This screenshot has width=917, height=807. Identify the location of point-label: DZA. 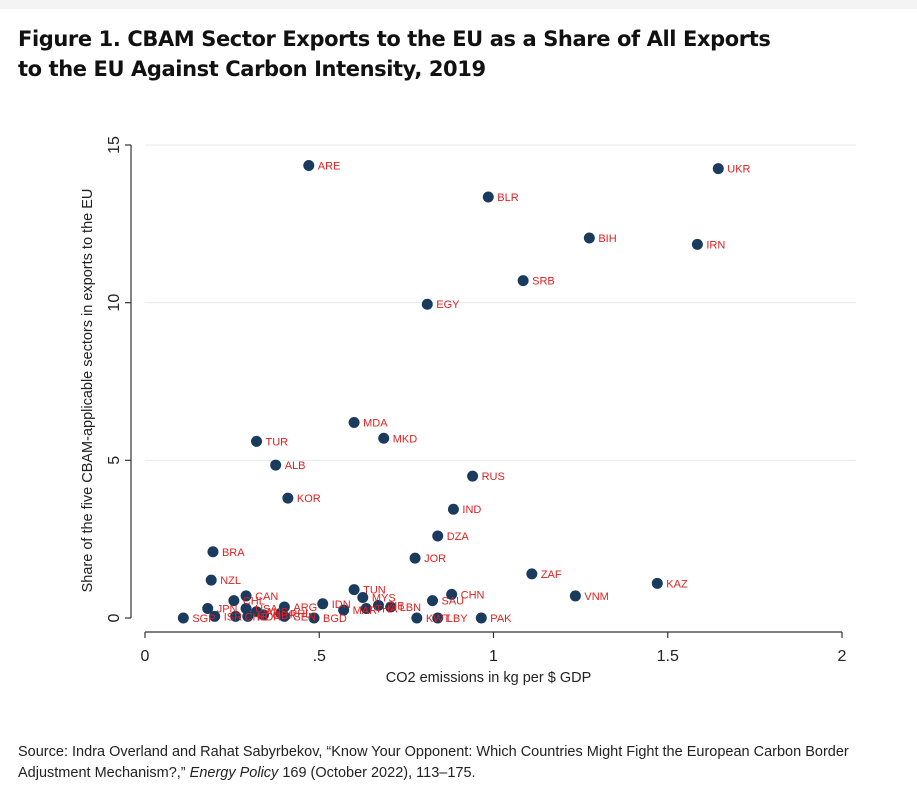
(458, 537).